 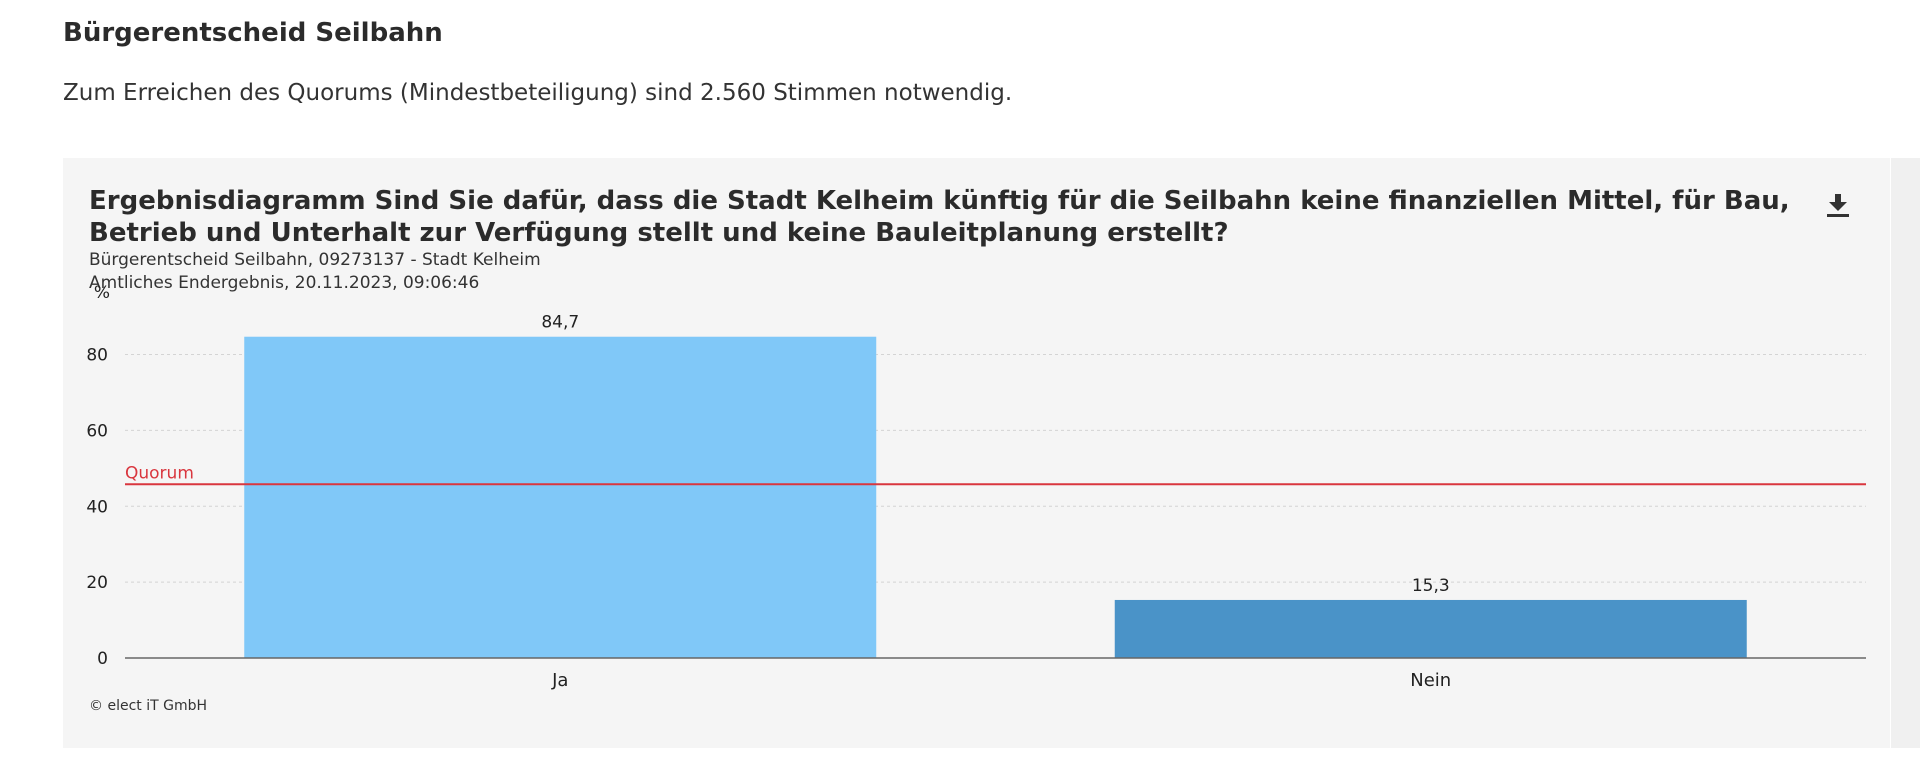 I want to click on x-tick-label: Ja, so click(x=559, y=680).